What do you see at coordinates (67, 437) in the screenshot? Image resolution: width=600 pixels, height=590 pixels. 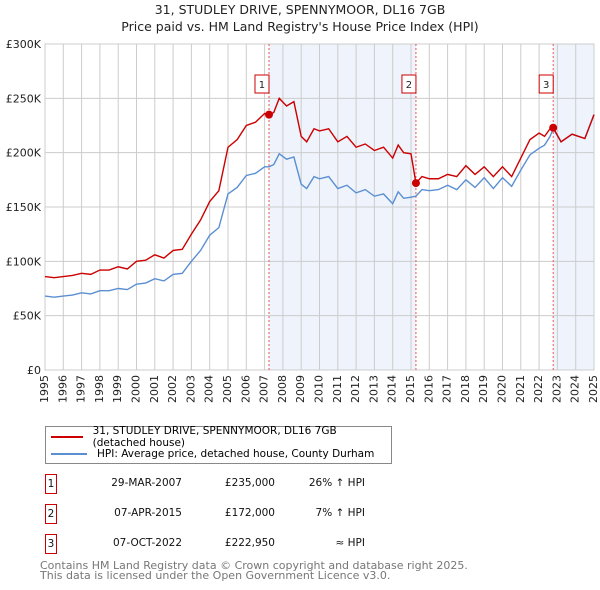 I see `legend-swatch-red` at bounding box center [67, 437].